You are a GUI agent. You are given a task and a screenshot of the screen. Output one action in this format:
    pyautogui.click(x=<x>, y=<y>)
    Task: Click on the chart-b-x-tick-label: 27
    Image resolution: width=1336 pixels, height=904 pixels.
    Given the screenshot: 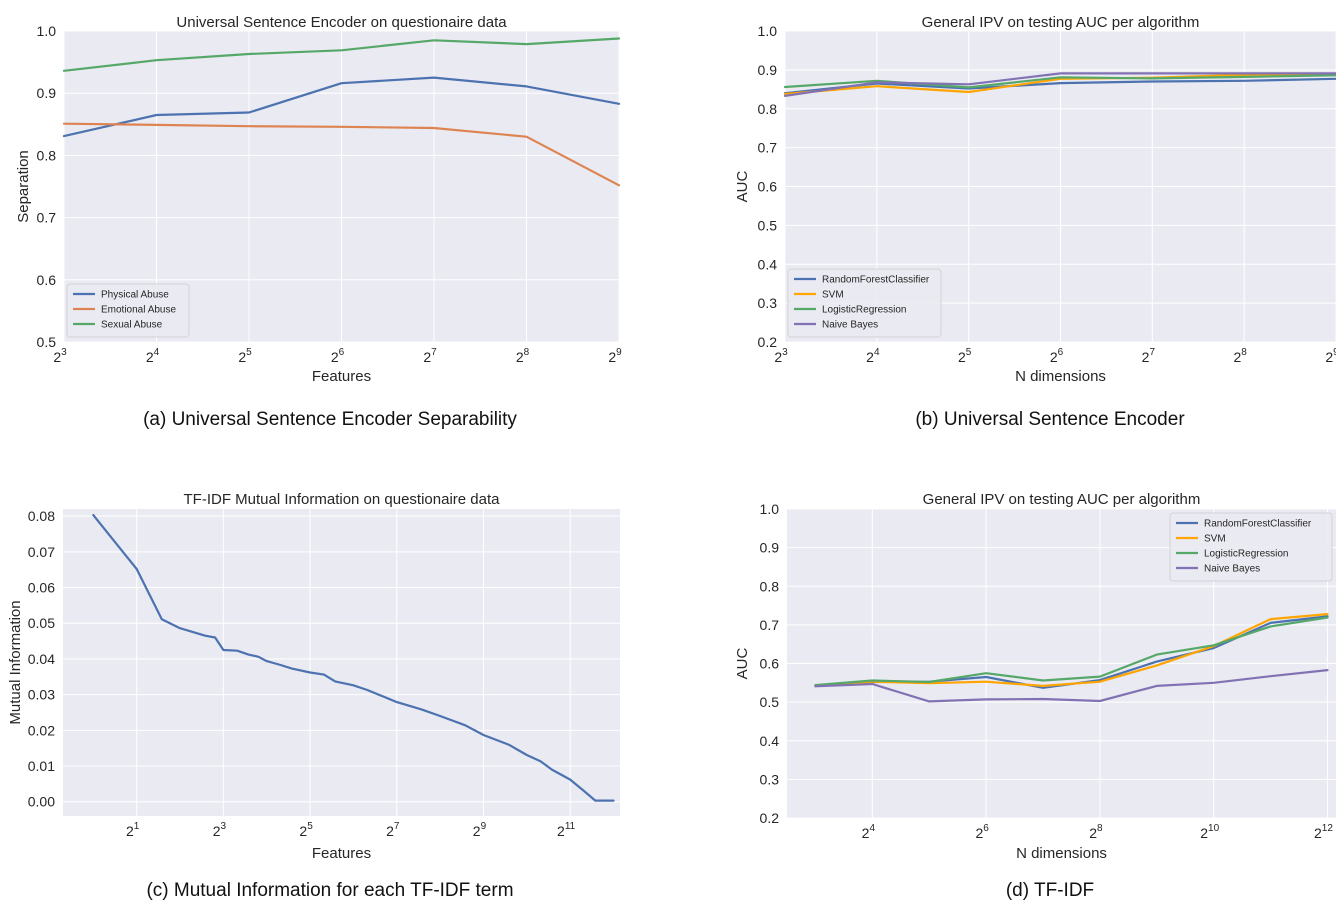 What is the action you would take?
    pyautogui.click(x=1149, y=356)
    